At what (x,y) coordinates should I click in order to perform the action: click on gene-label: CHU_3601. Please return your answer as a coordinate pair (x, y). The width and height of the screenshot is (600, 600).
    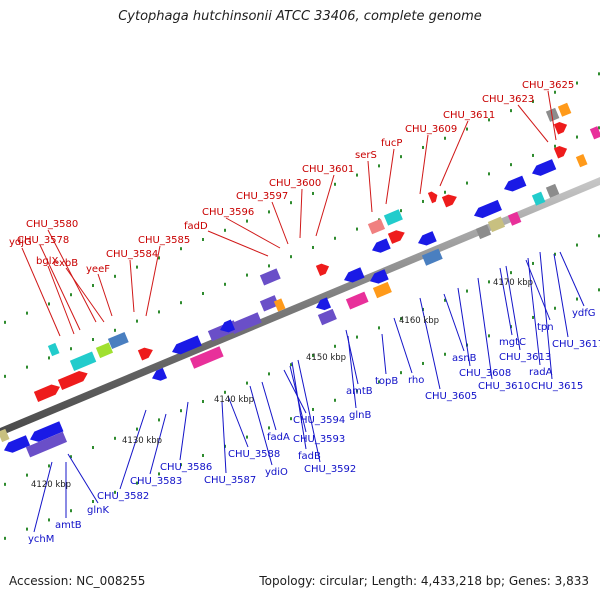
    Looking at the image, I should click on (328, 169).